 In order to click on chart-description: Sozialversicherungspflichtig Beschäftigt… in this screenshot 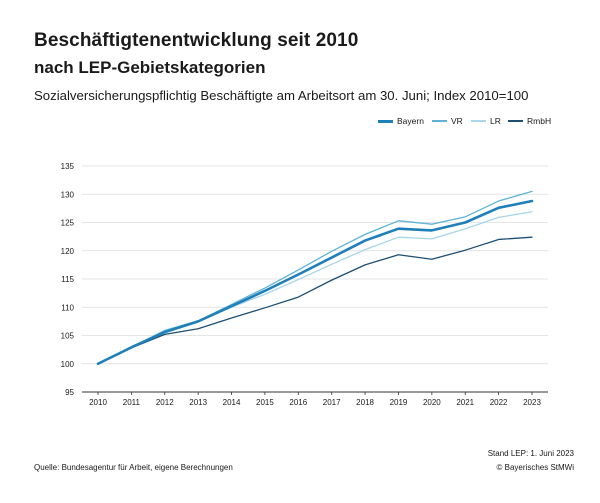, I will do `click(281, 95)`.